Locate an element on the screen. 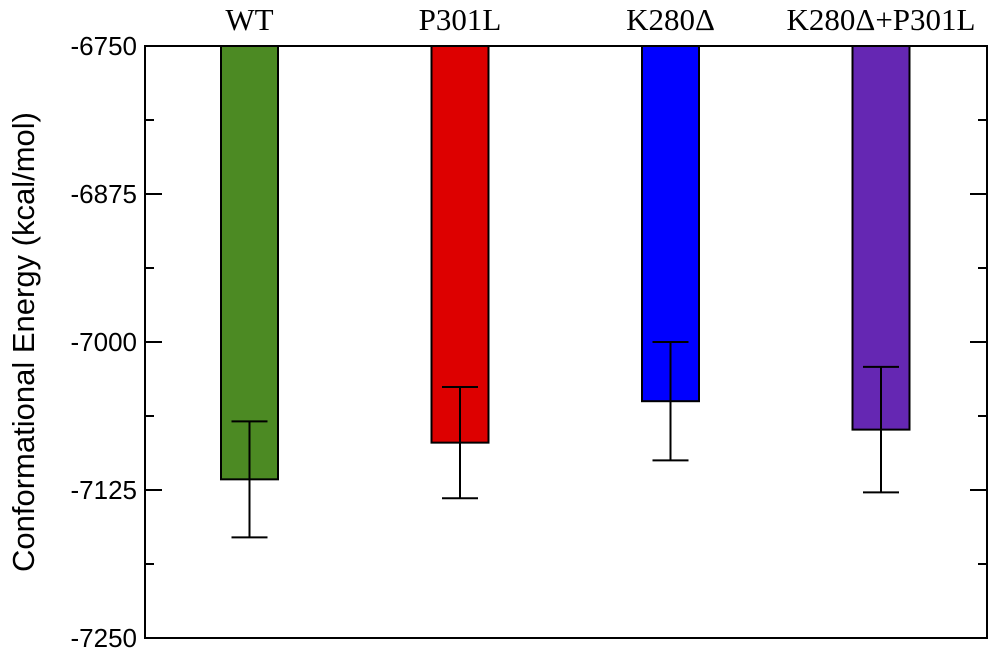  y-axis-title: Conformational Energy (kcal/mol) is located at coordinates (23, 342).